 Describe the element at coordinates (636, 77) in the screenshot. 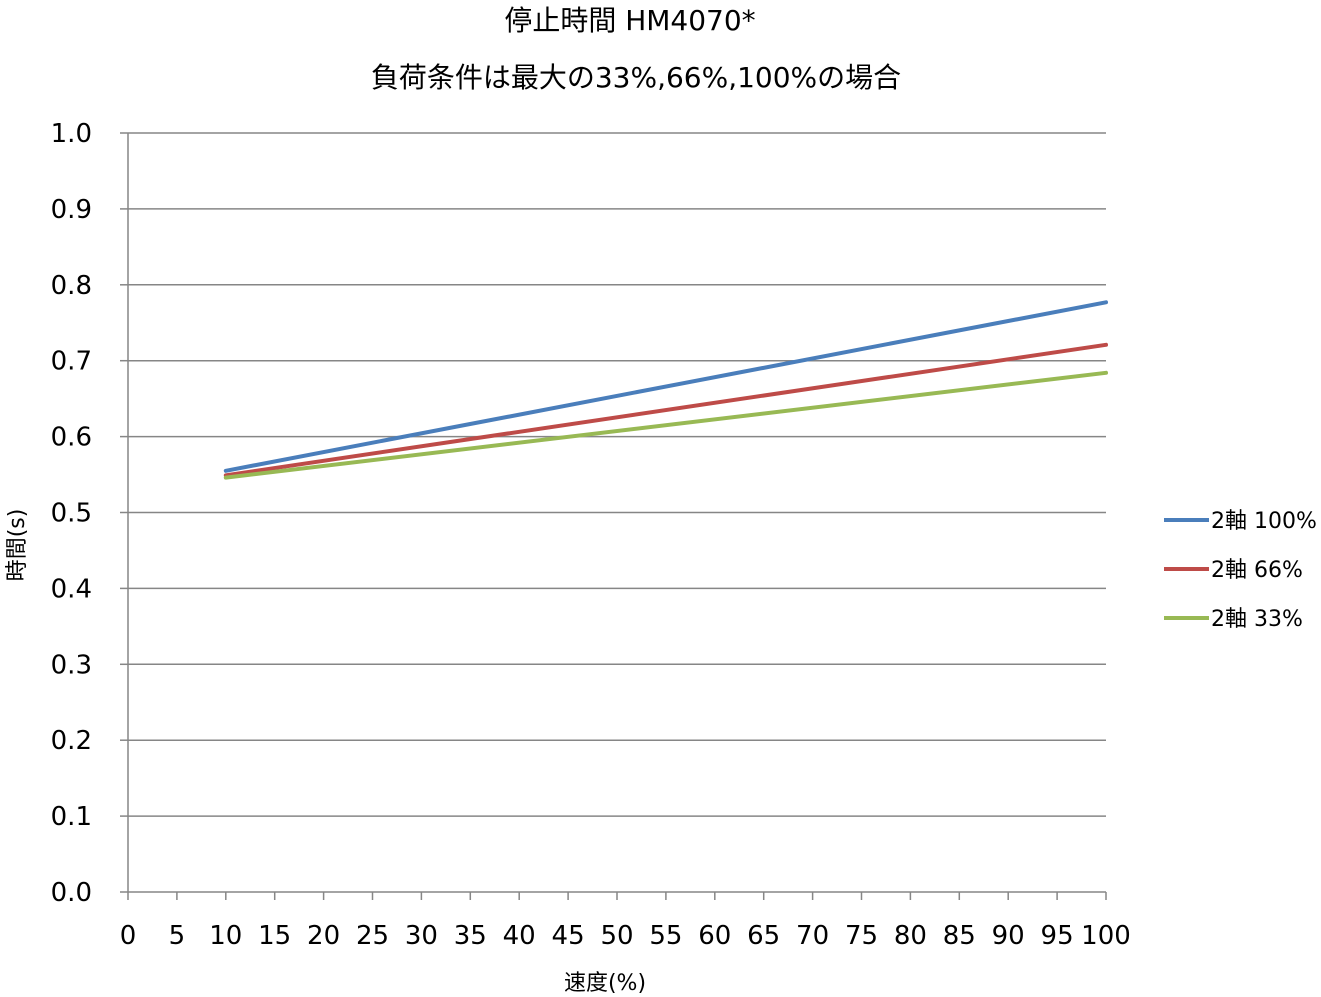

I see `chart-subtitle: 負荷条件は最大の33%,66%,100%の場合` at that location.